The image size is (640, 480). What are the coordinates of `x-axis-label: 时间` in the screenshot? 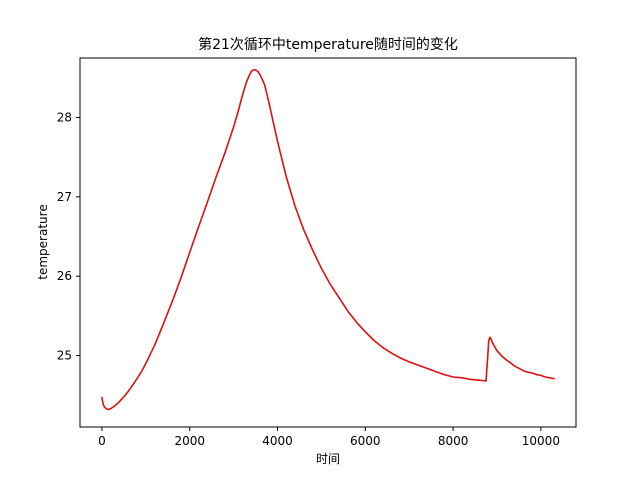 It's located at (328, 459).